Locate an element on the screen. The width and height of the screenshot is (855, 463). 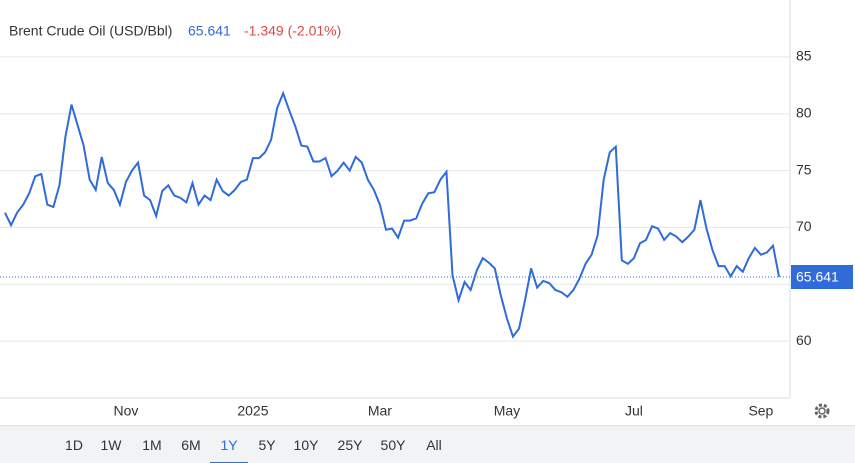
range-button: 1Y is located at coordinates (229, 444).